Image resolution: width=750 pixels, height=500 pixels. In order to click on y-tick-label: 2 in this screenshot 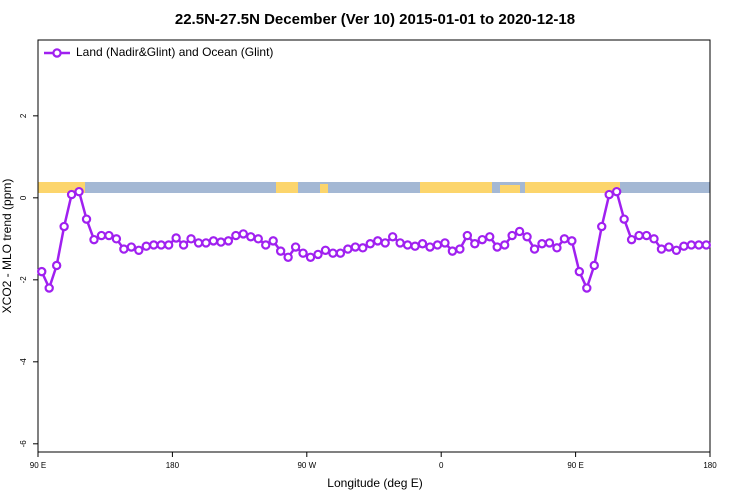, I will do `click(23, 115)`.